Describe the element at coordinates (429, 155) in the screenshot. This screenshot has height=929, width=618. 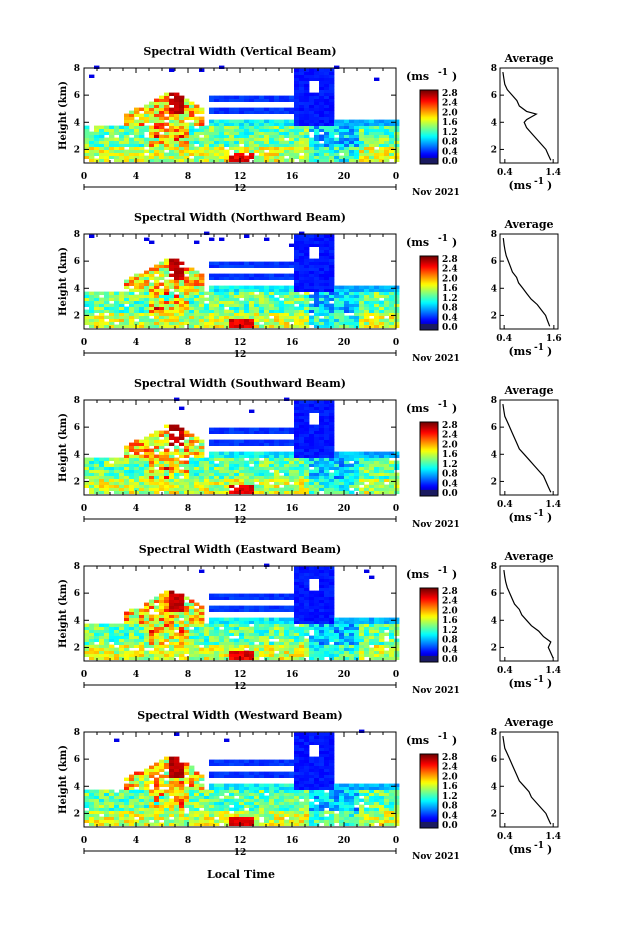
I see `colorbar-swatch` at that location.